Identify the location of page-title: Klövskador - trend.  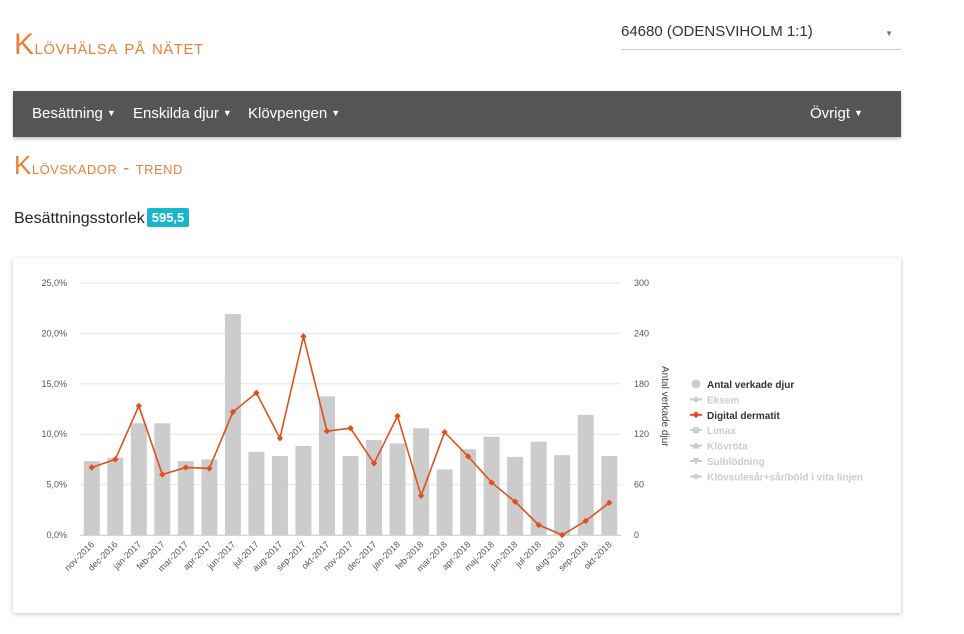
(98, 165).